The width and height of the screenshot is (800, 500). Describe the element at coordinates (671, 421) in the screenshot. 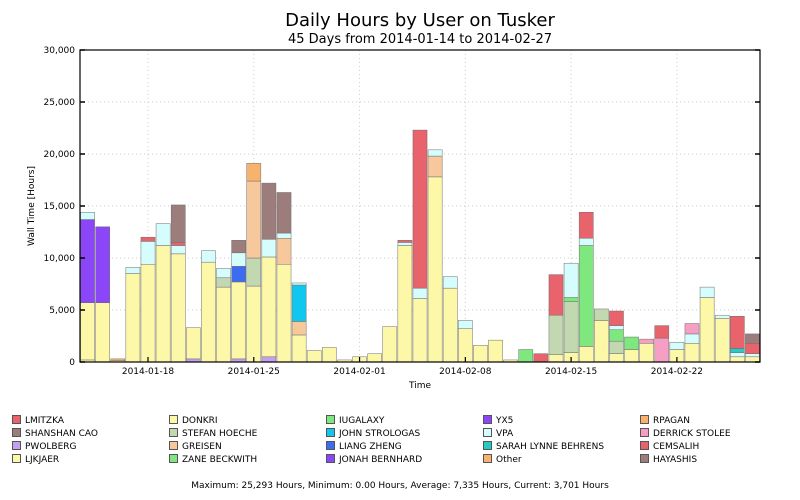

I see `legend-label: RPAGAN` at that location.